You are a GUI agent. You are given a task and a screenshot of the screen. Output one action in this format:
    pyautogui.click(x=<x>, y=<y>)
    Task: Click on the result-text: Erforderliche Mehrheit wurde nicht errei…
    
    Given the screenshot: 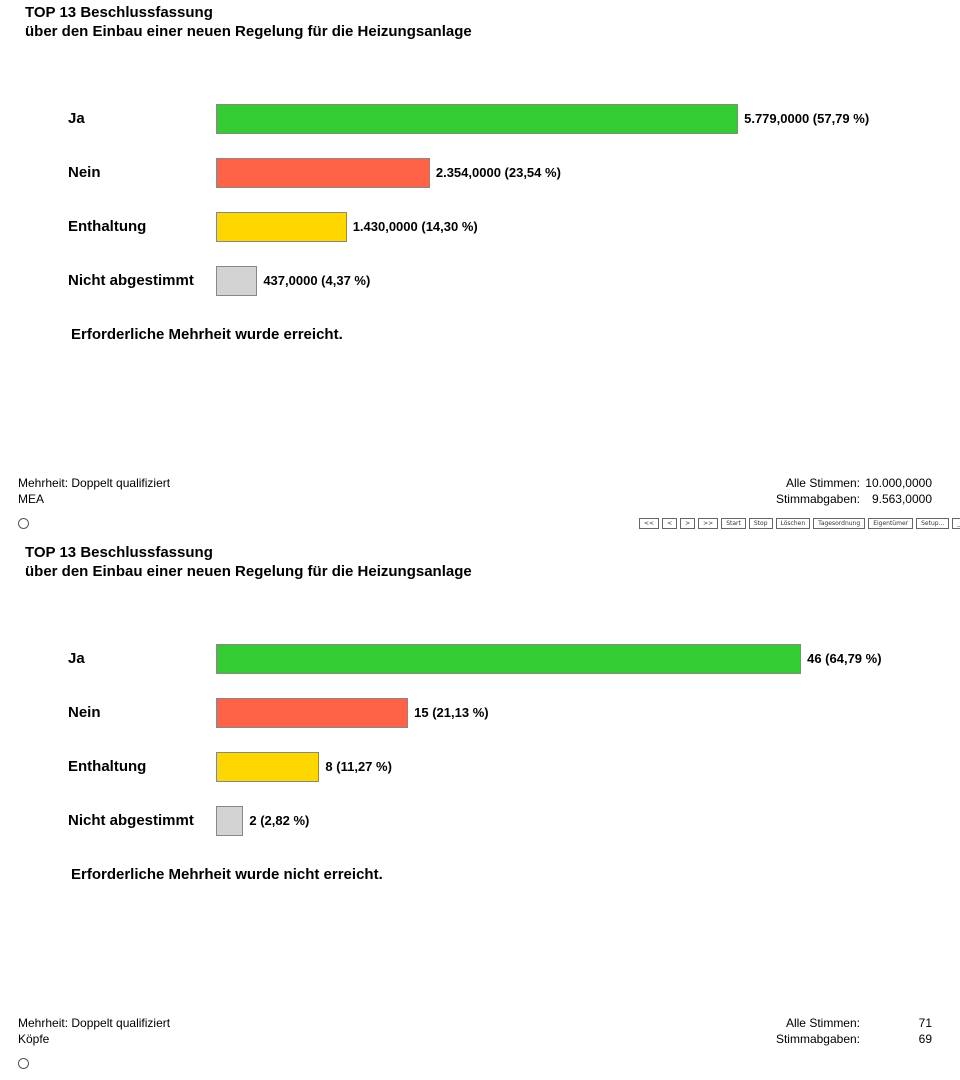 What is the action you would take?
    pyautogui.click(x=227, y=874)
    